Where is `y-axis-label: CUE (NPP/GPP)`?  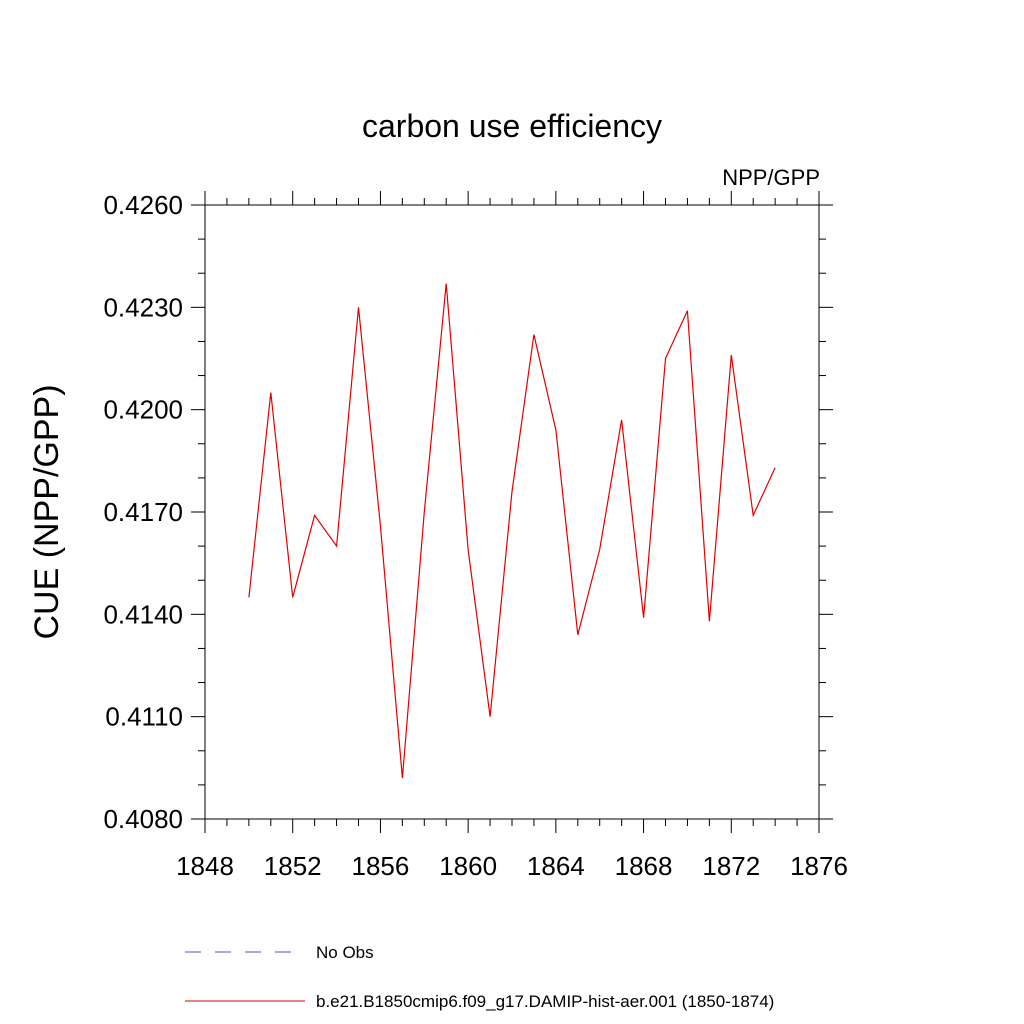
y-axis-label: CUE (NPP/GPP) is located at coordinates (47, 511).